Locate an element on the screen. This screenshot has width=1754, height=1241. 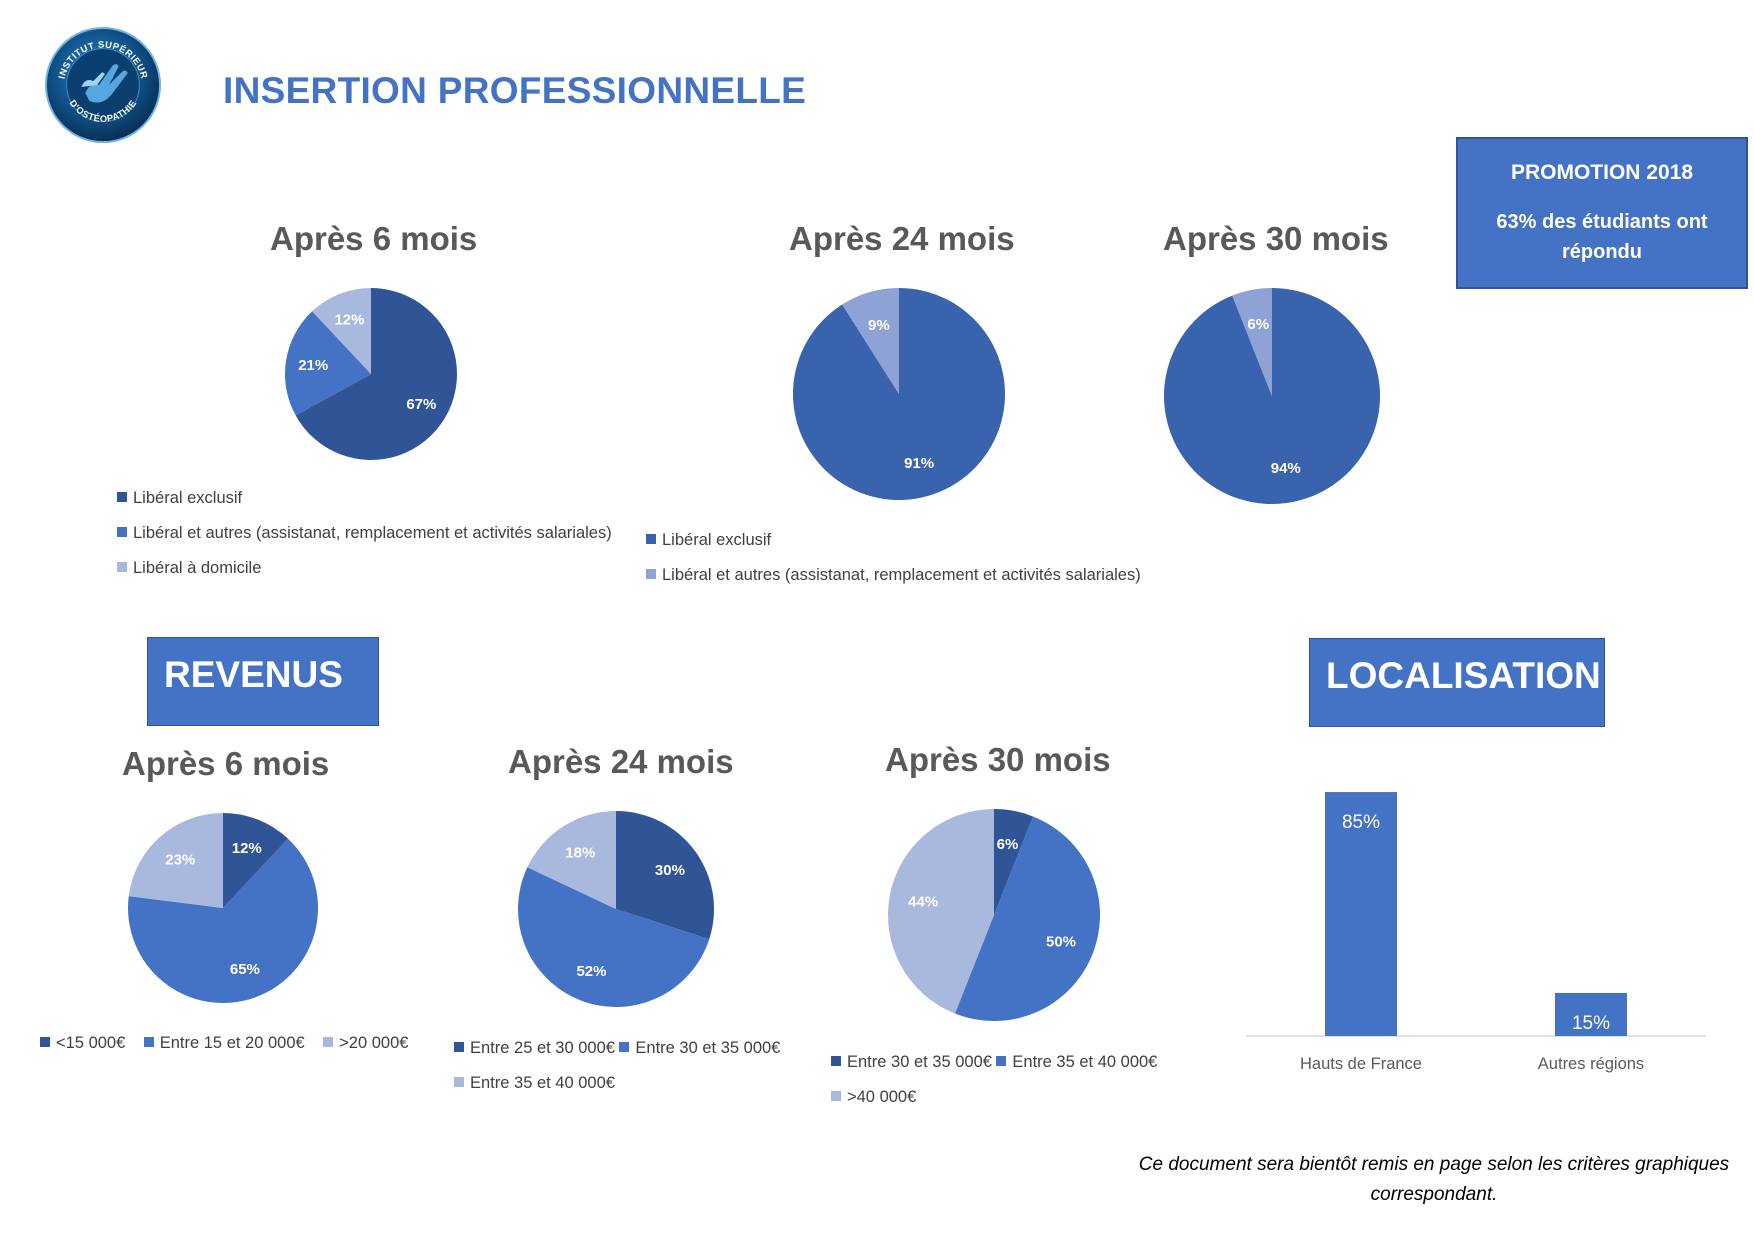
pie-chart-insertion-6: 67% 21% 12% is located at coordinates (371, 374).